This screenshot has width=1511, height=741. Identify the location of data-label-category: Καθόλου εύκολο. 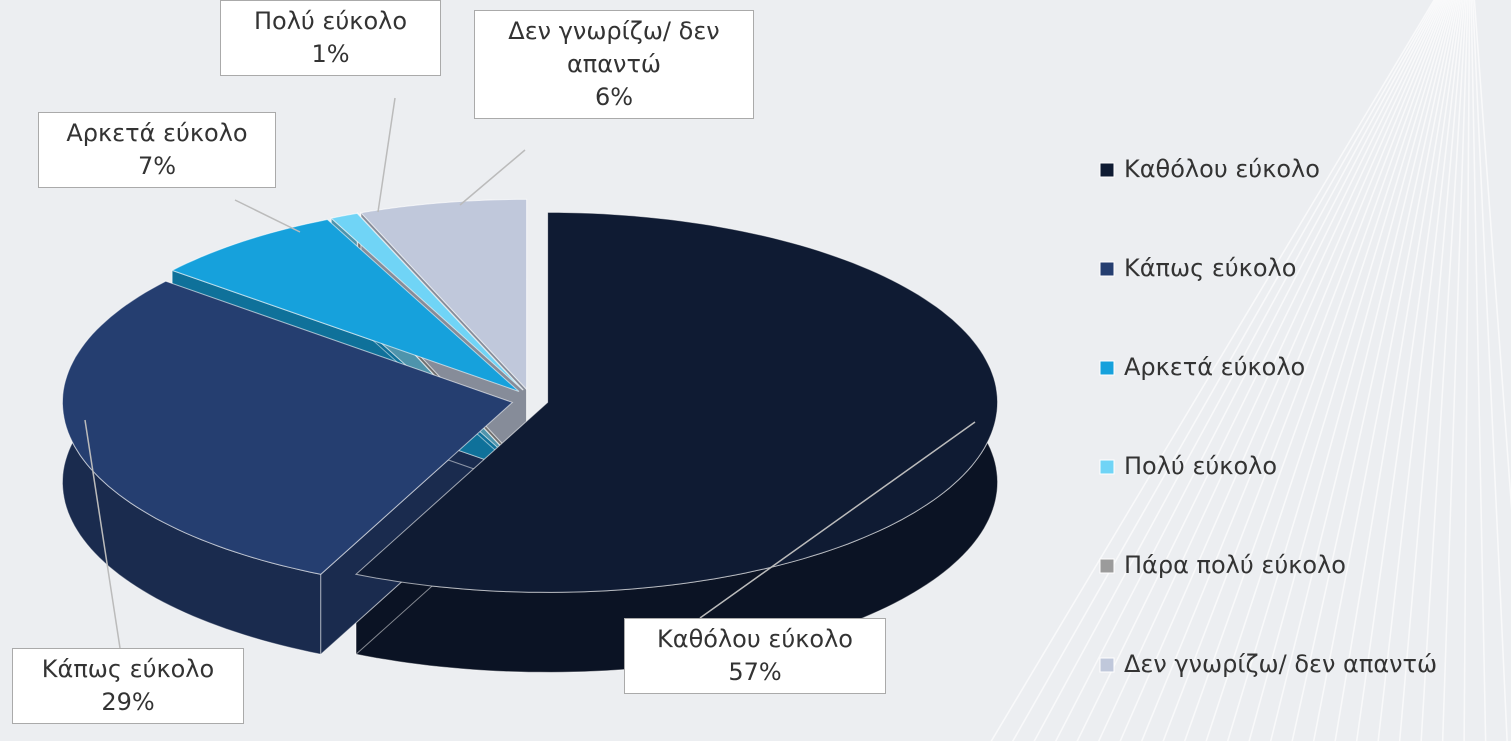
(755, 639).